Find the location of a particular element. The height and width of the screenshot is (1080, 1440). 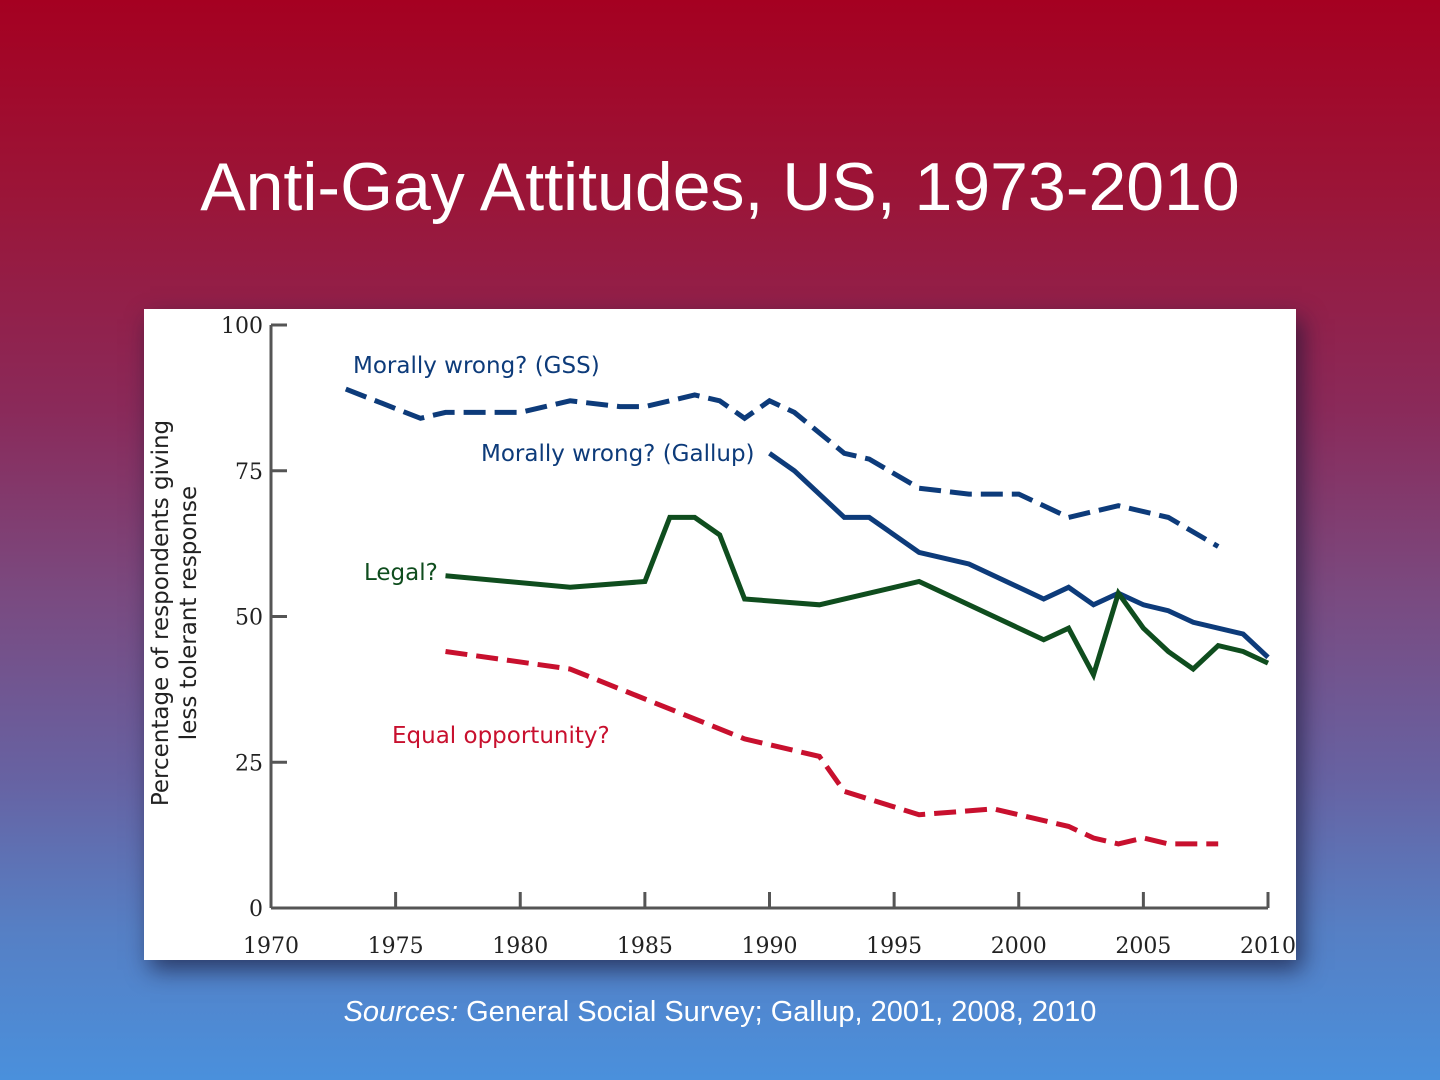

series-label-2: Legal? is located at coordinates (401, 573).